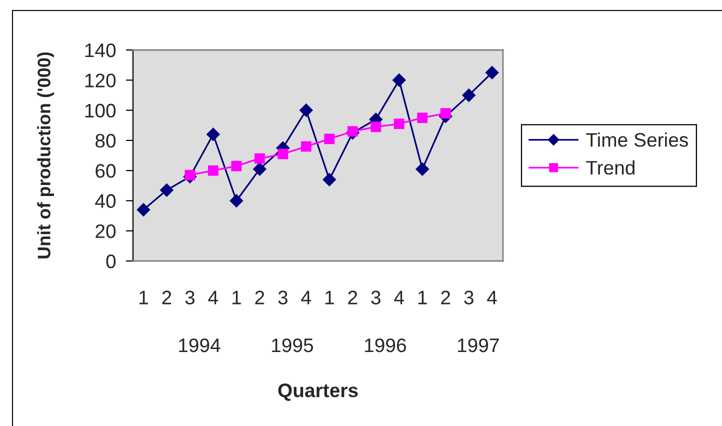  I want to click on y-tick-label: 100, so click(100, 111).